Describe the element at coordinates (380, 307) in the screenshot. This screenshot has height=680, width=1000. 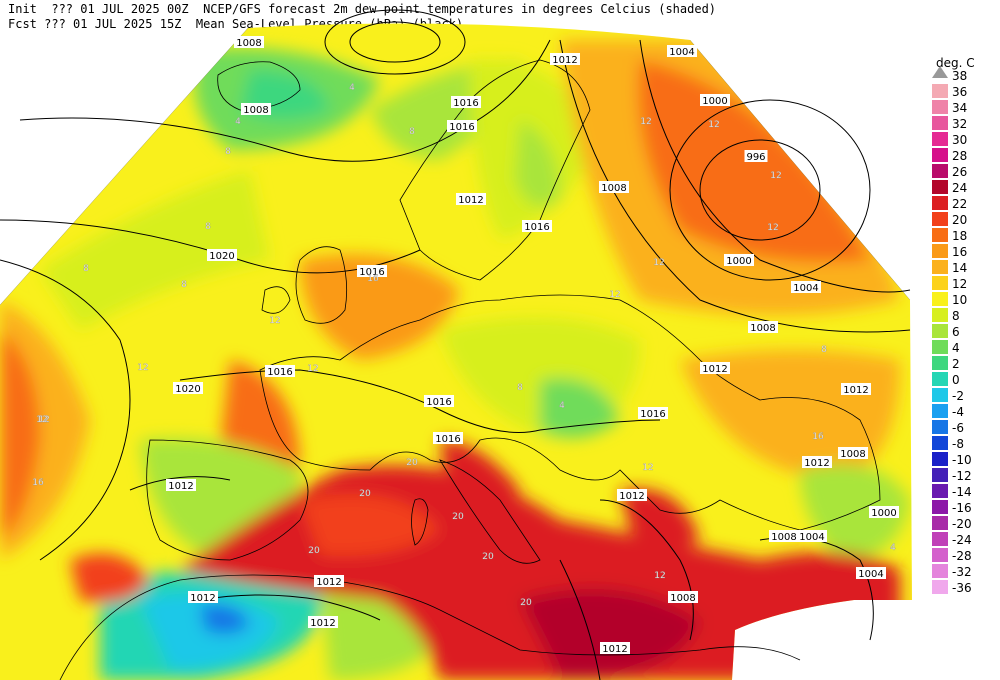
I see `shade-north-sea` at that location.